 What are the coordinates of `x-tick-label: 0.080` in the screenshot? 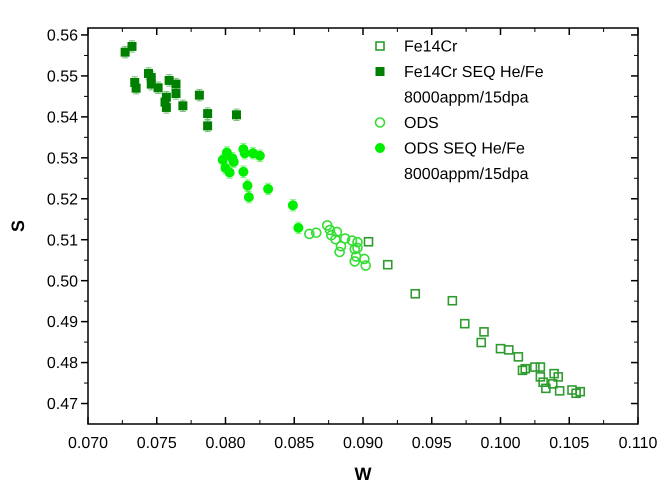 It's located at (225, 443).